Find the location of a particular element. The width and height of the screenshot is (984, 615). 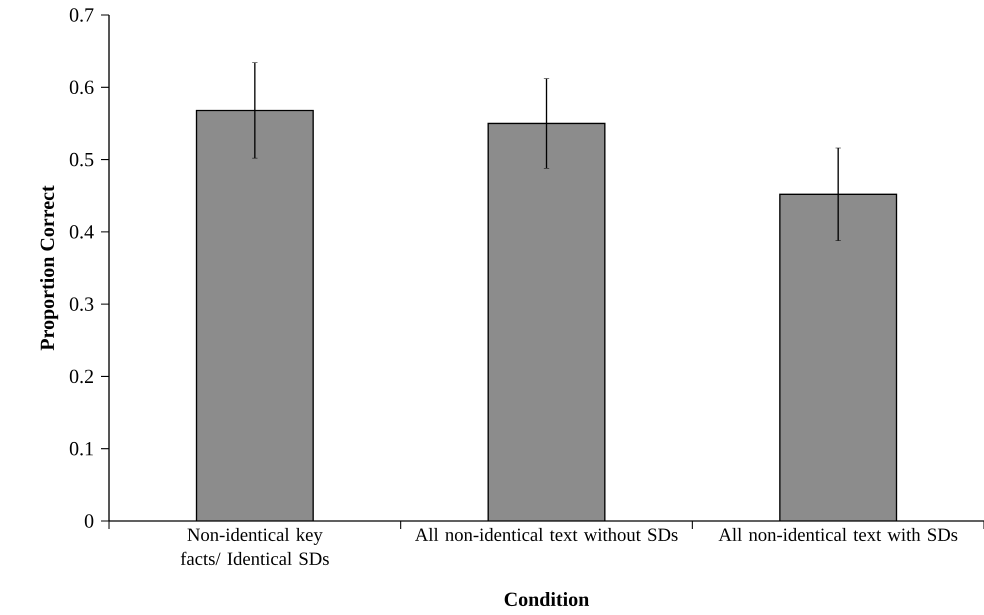

y-tick-label: 0.7 is located at coordinates (82, 15).